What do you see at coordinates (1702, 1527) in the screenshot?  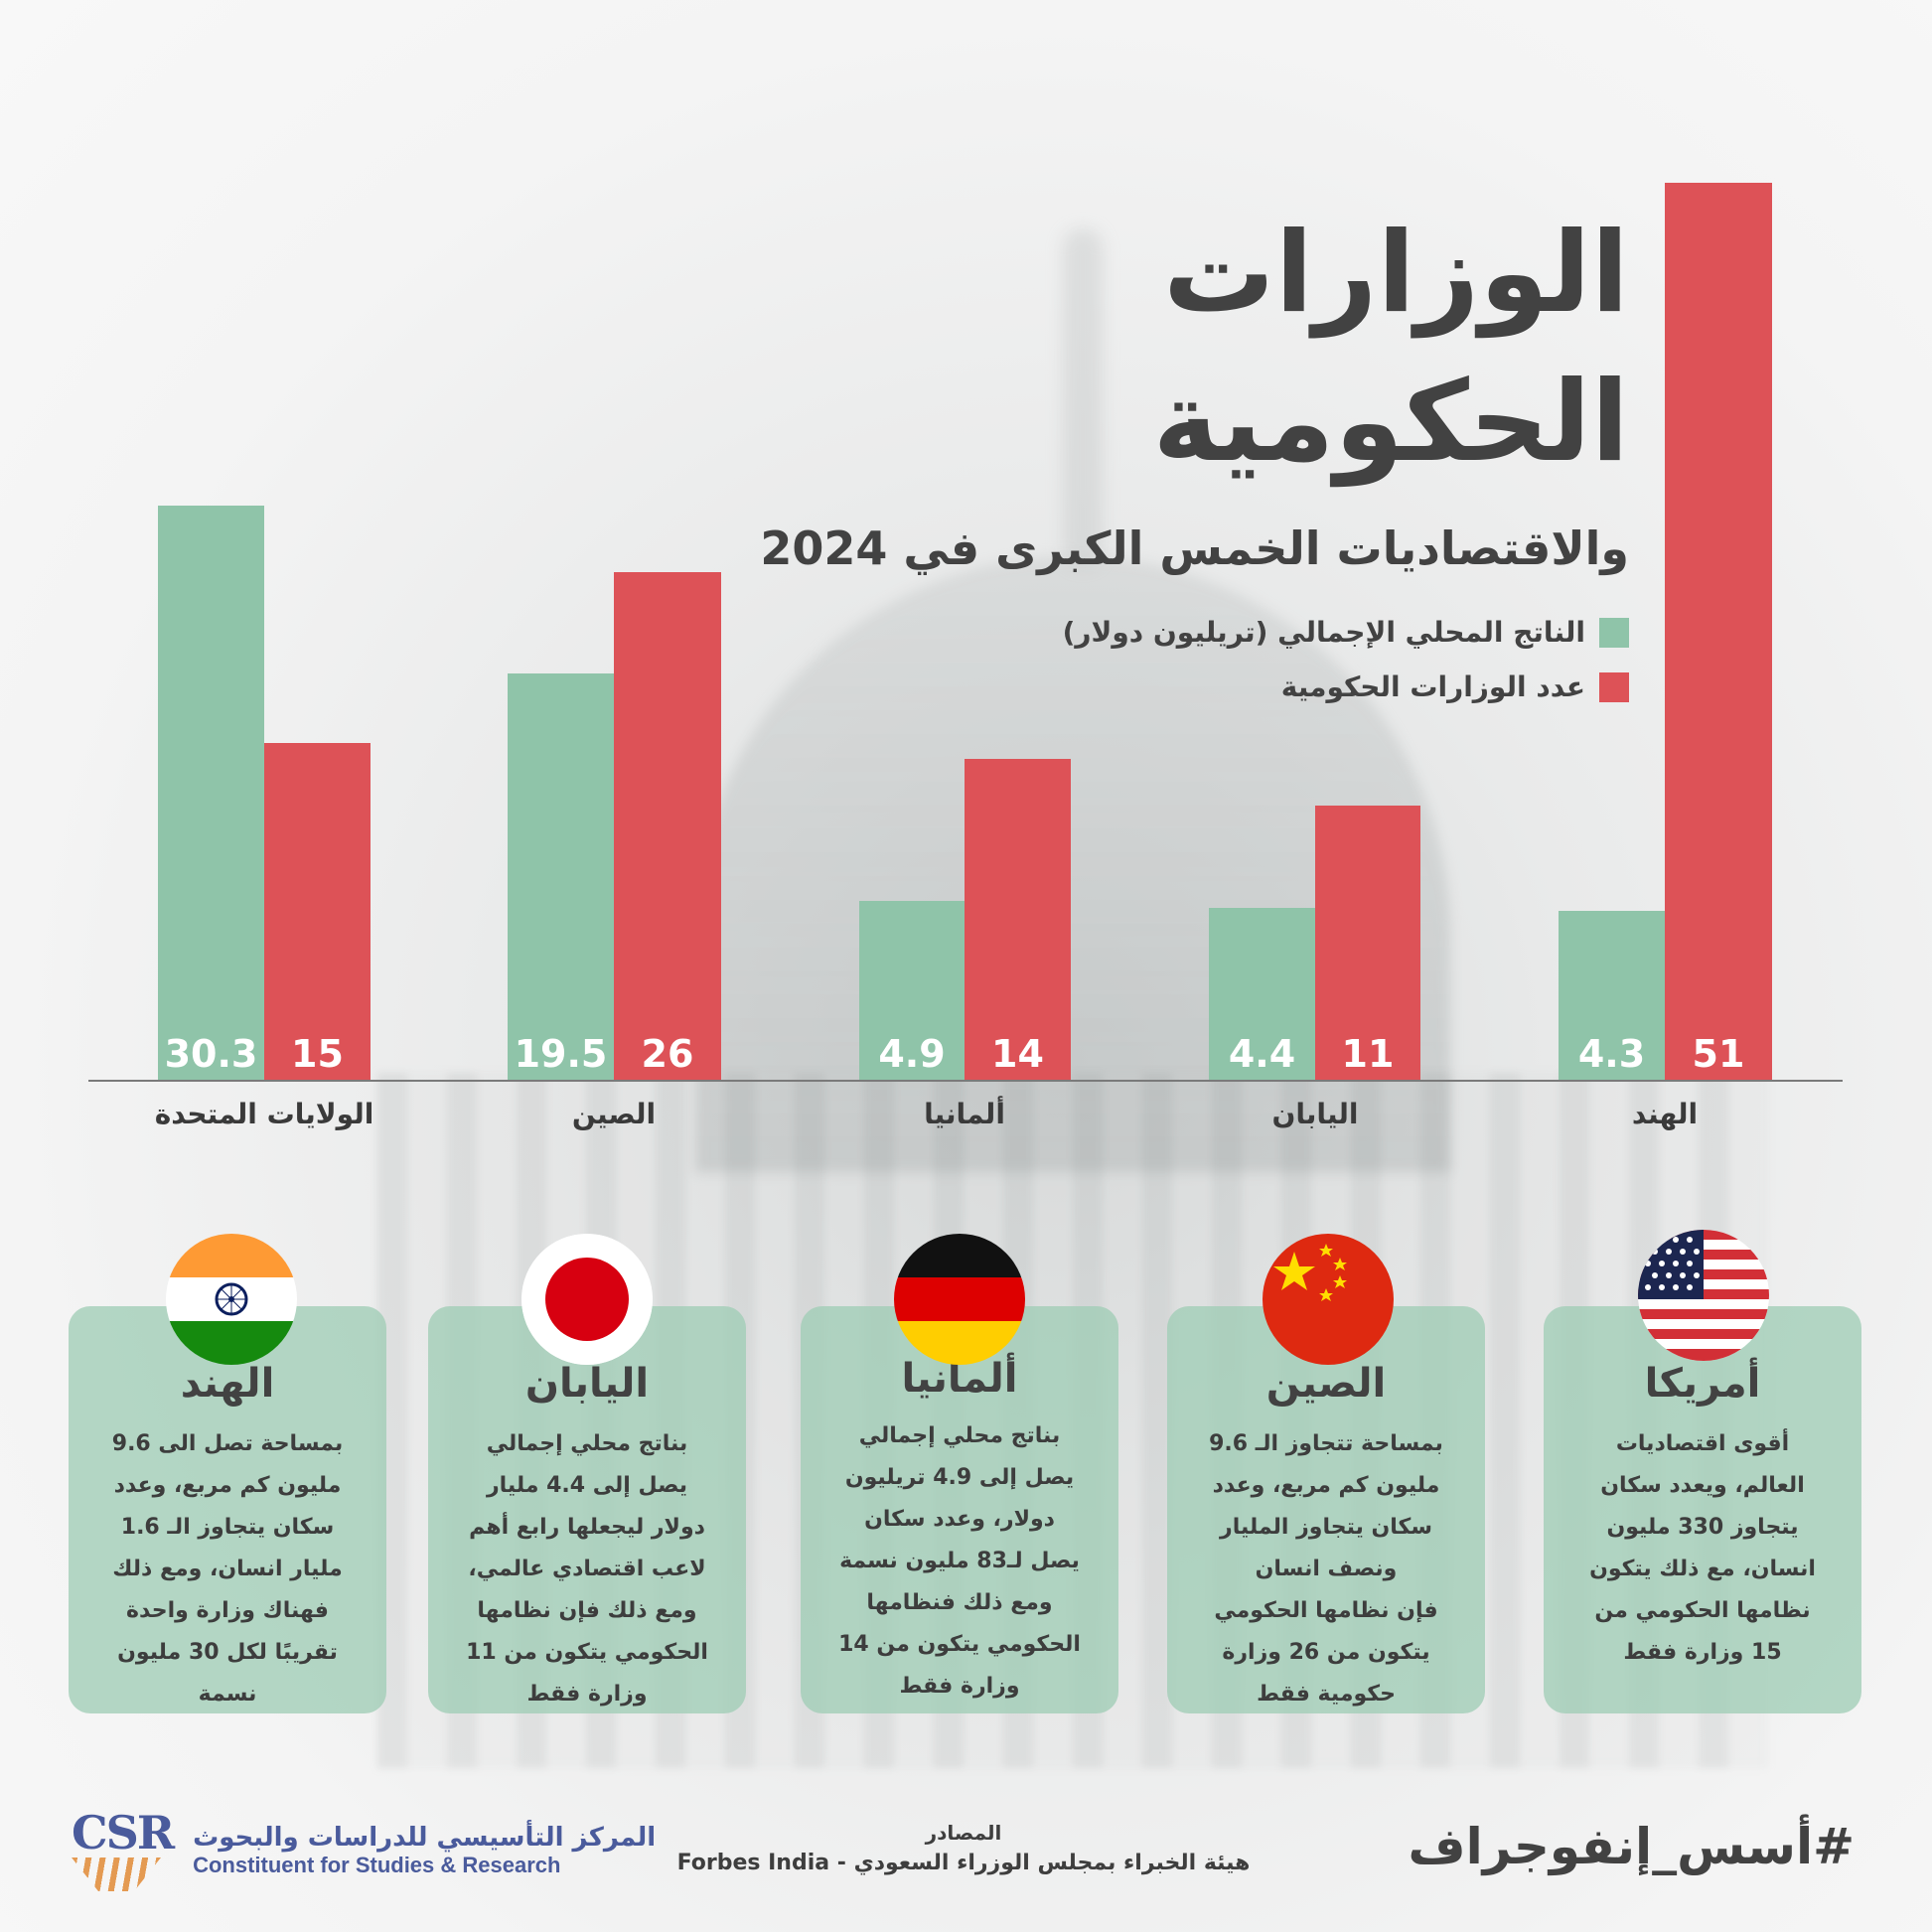 I see `card-line: يتجاوز 330 مليون` at bounding box center [1702, 1527].